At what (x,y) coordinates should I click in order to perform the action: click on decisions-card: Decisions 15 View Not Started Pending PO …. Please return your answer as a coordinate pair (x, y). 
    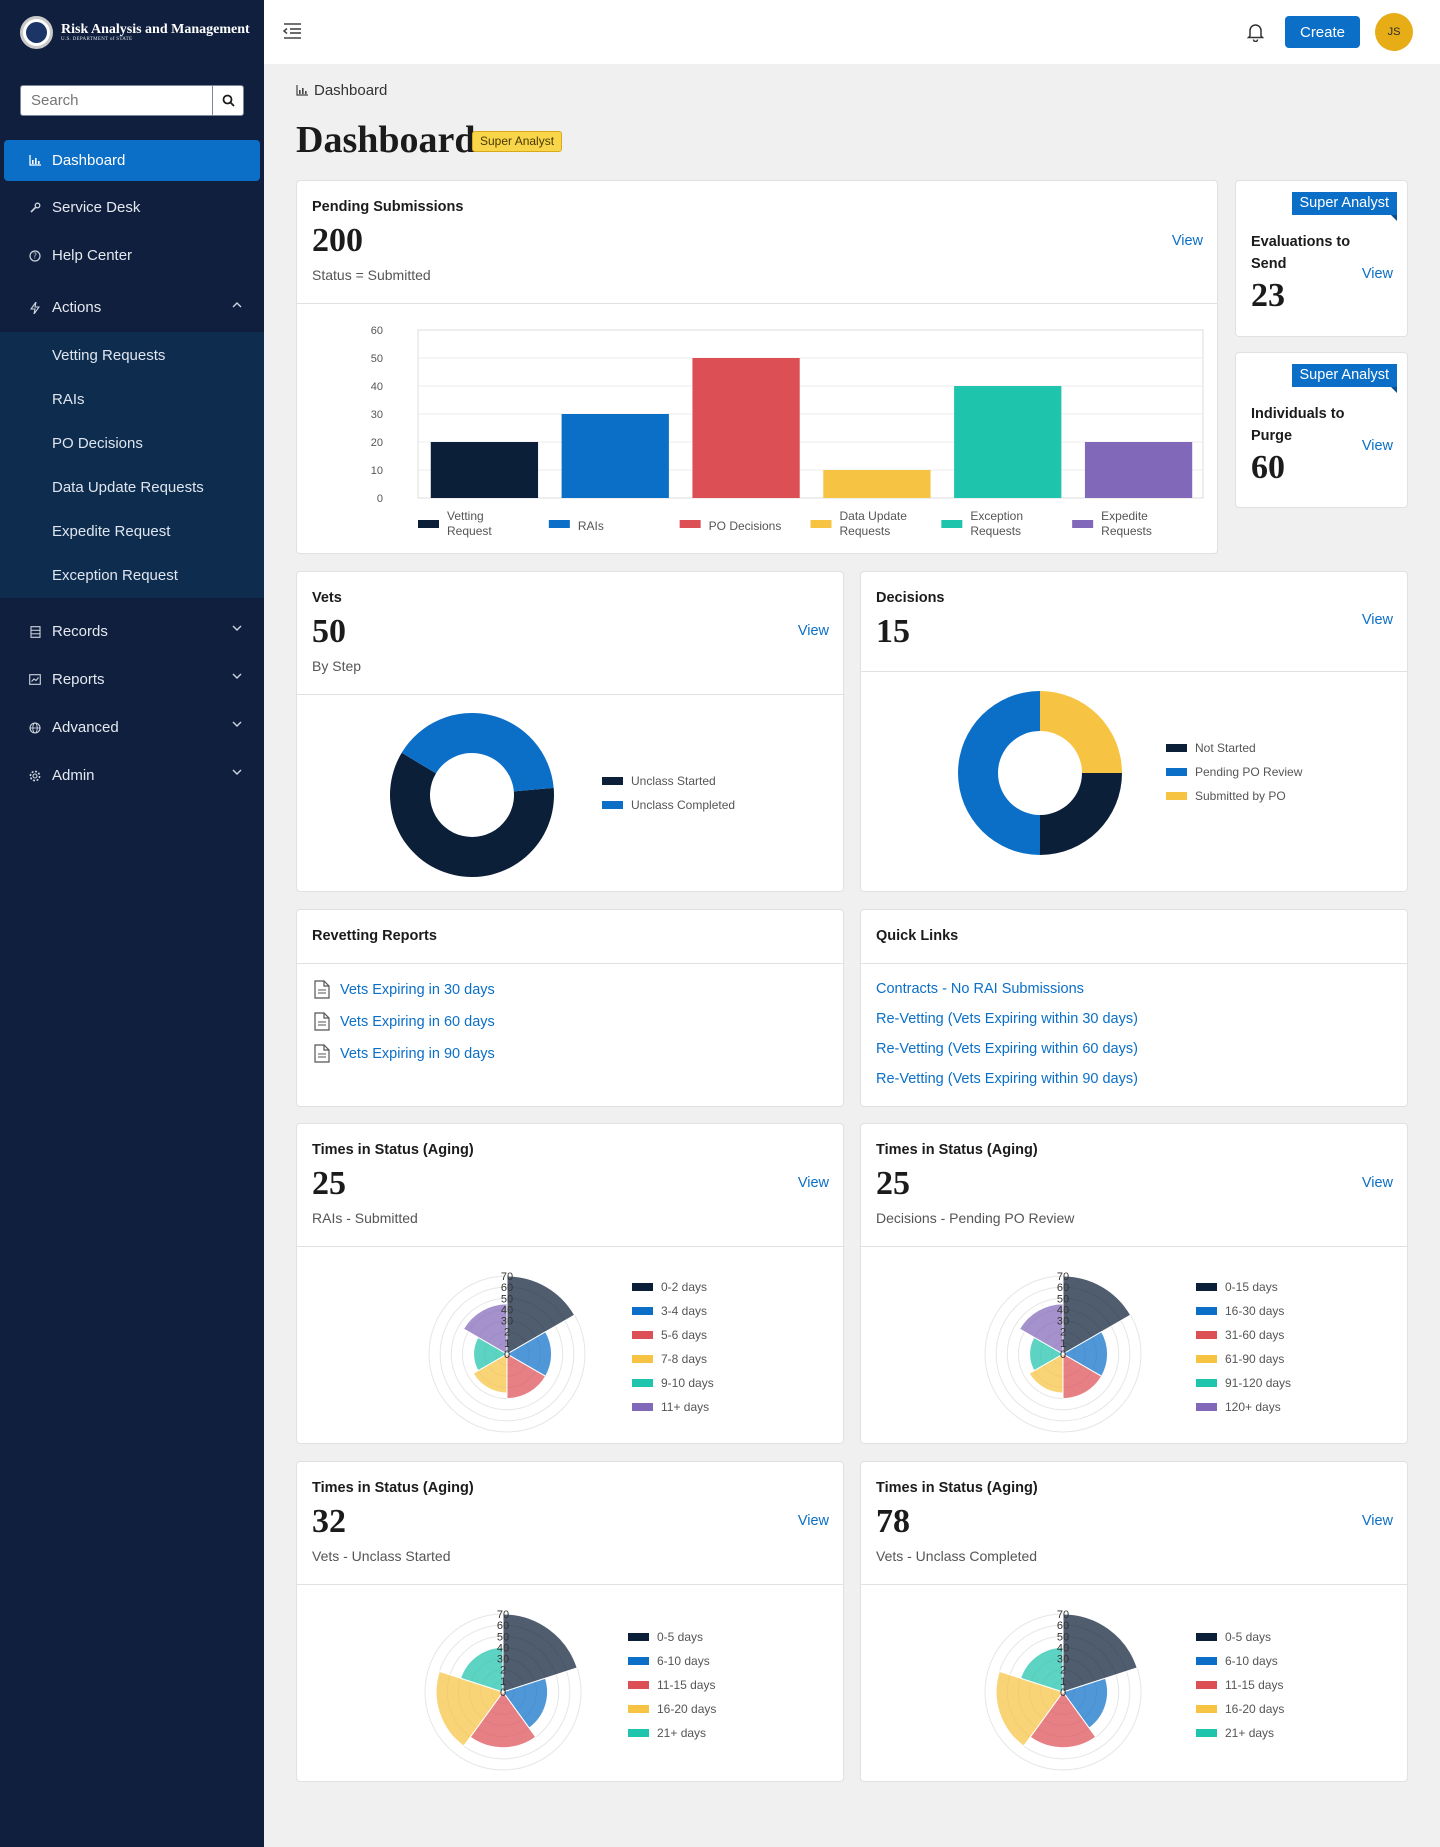
    Looking at the image, I should click on (1134, 731).